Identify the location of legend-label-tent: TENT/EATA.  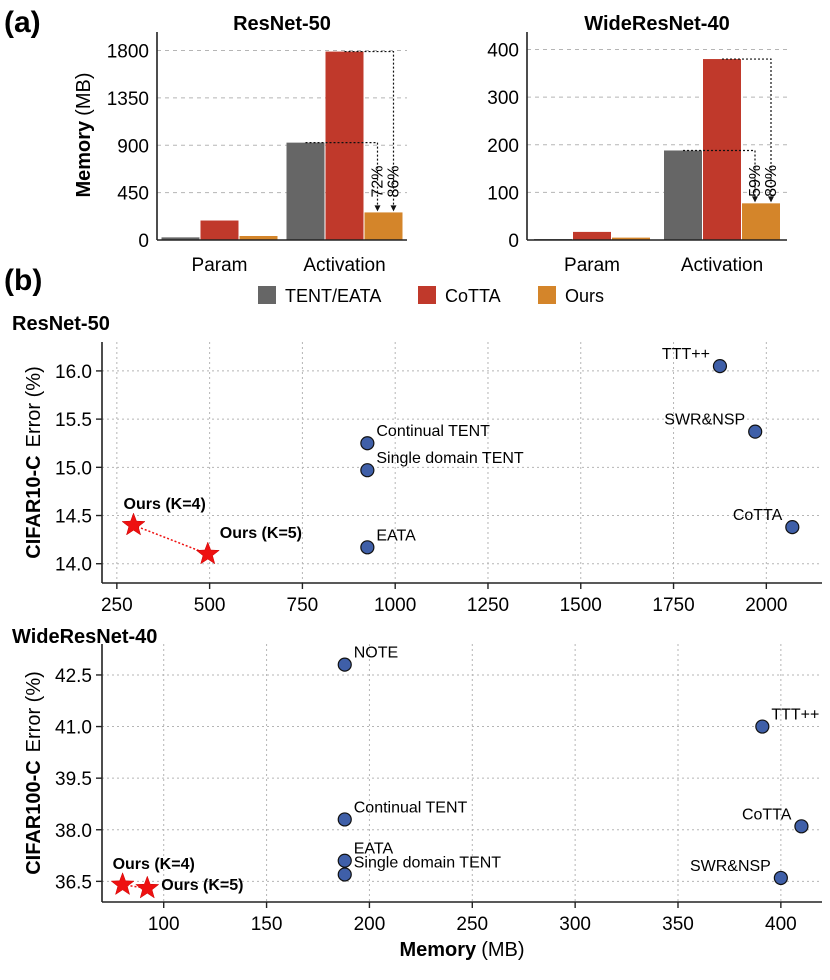
(333, 296).